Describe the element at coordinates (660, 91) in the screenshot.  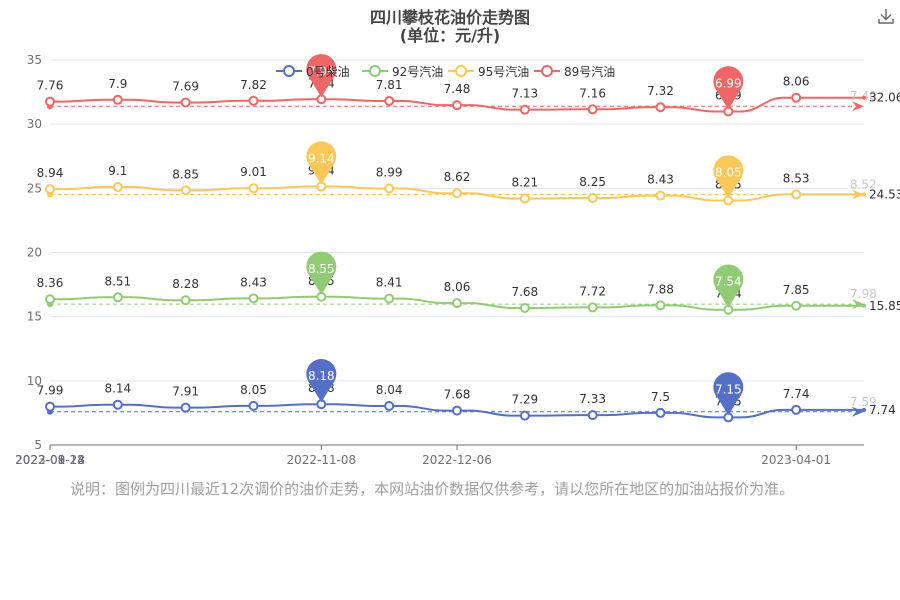
I see `data-label: 7.32` at that location.